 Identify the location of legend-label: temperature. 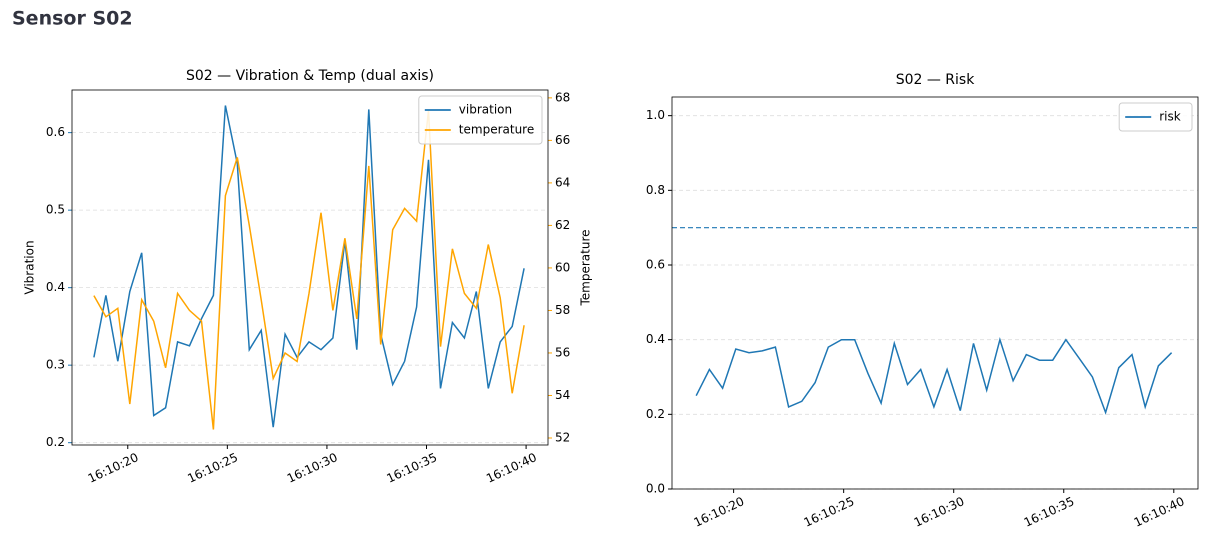
(496, 130).